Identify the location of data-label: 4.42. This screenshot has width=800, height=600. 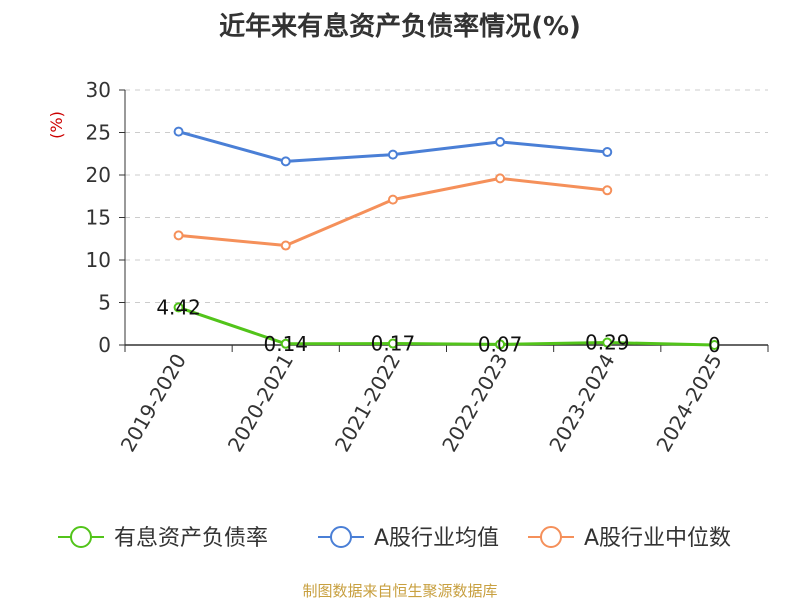
(178, 307).